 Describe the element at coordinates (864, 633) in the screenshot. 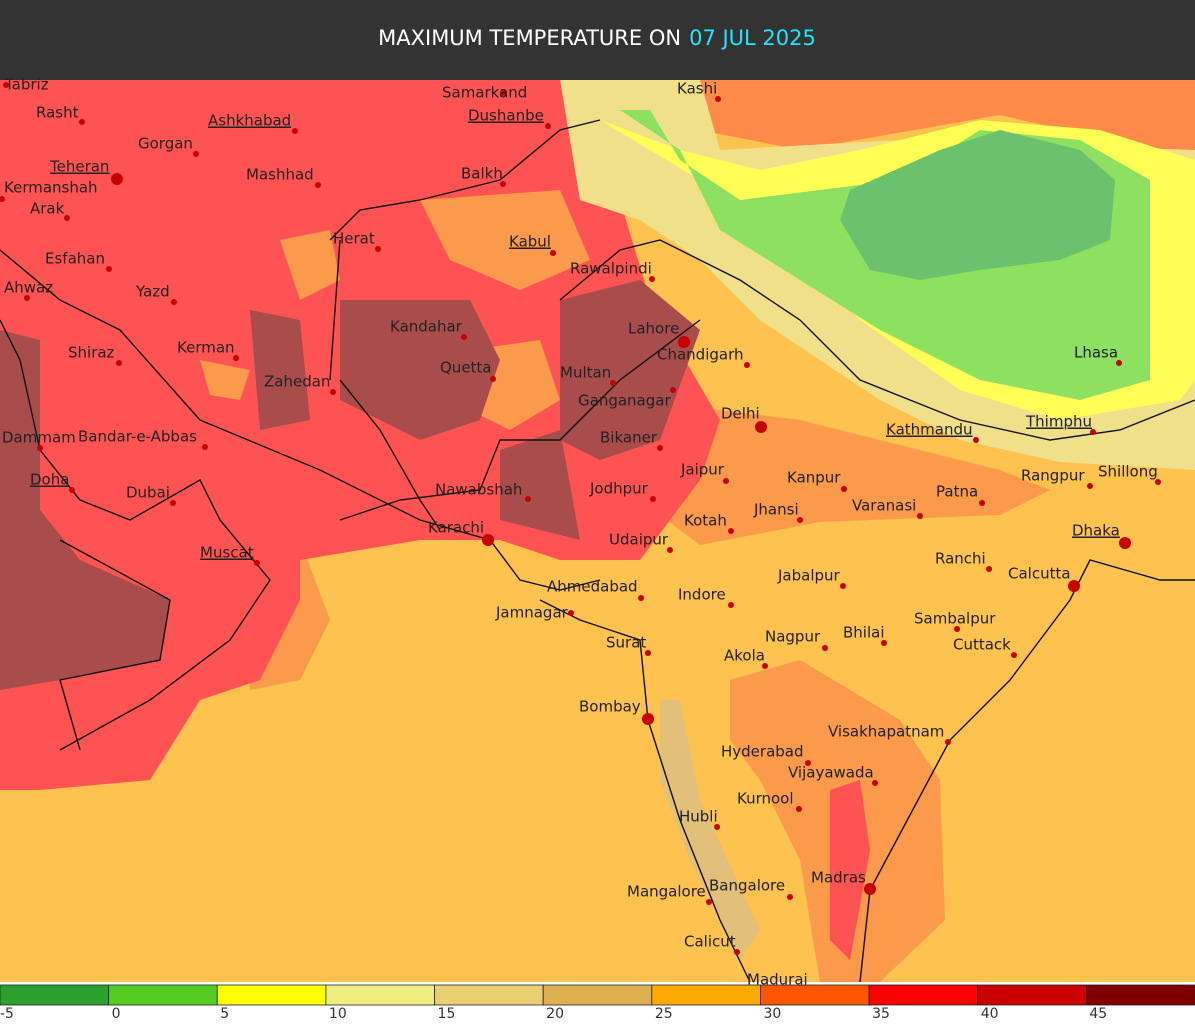

I see `city-label: Bhilai` at that location.